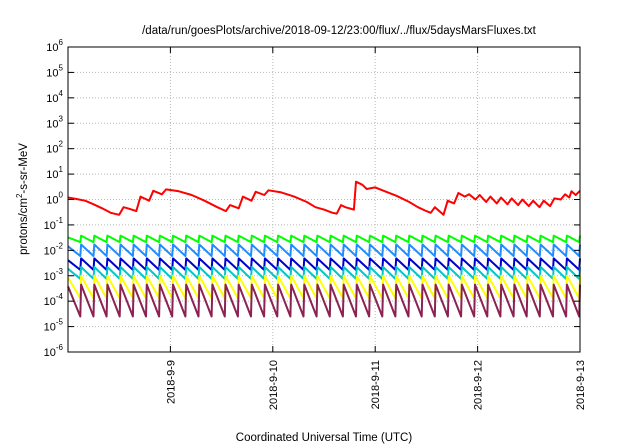 The image size is (640, 448). I want to click on y-tick-exponent: 6, so click(61, 42).